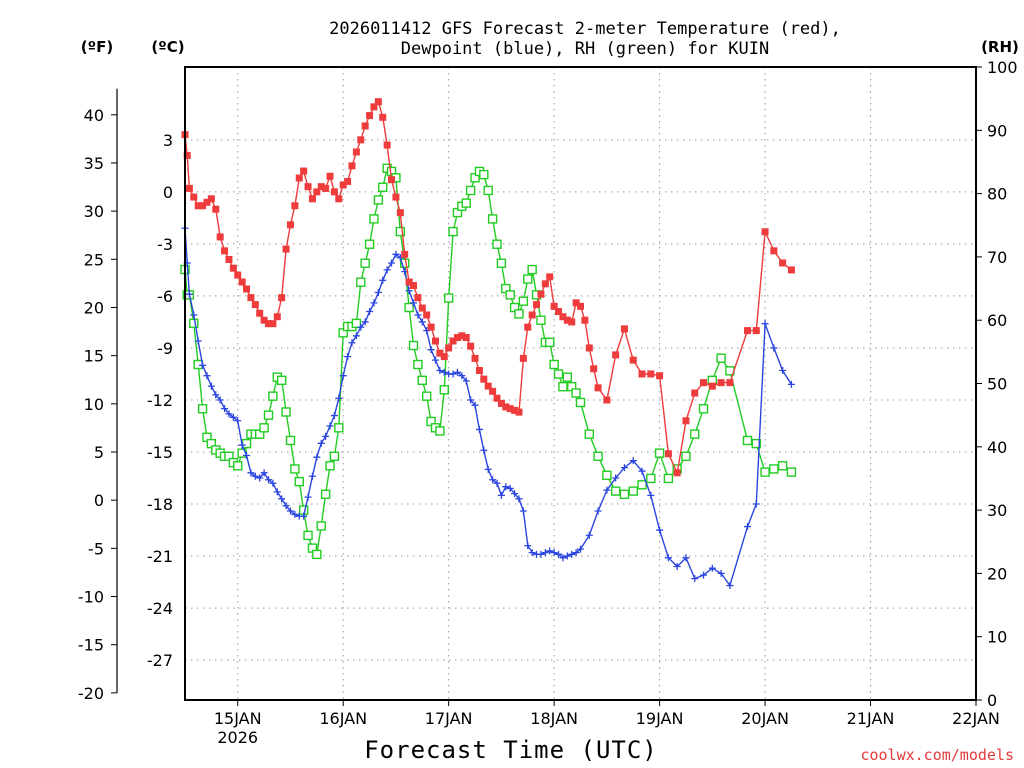 The height and width of the screenshot is (768, 1024). I want to click on credit-text: coolwx.com/models, so click(937, 755).